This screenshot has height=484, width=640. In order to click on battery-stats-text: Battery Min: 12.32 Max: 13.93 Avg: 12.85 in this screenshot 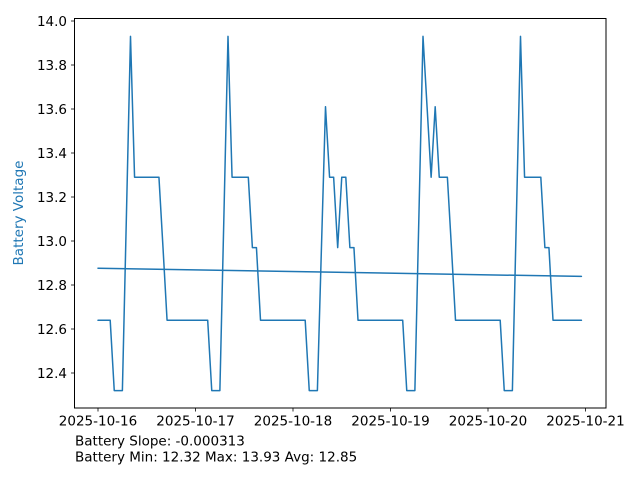, I will do `click(216, 458)`.